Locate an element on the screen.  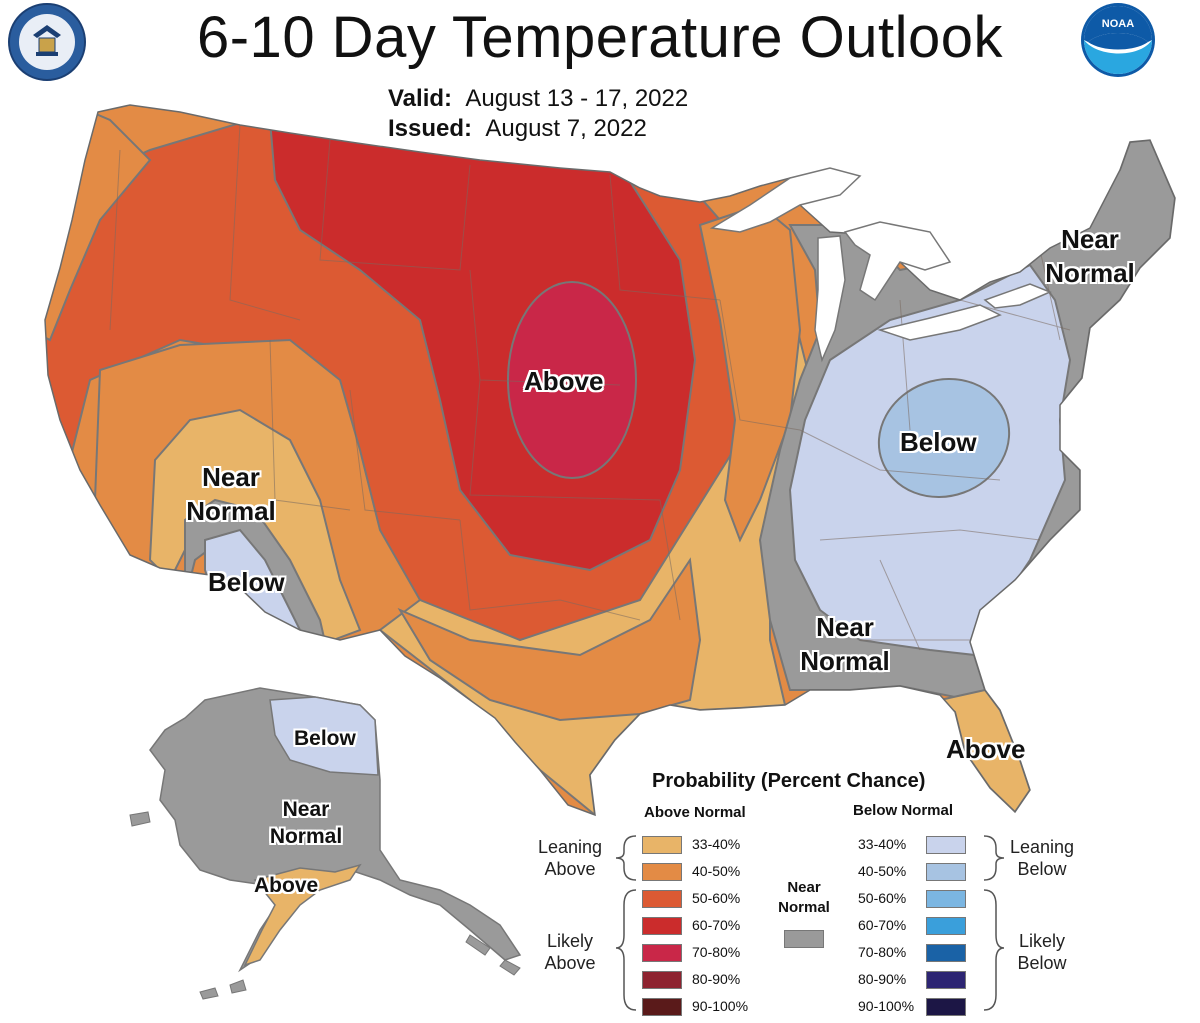
label-near-normal-sw: Near Normal is located at coordinates (231, 494).